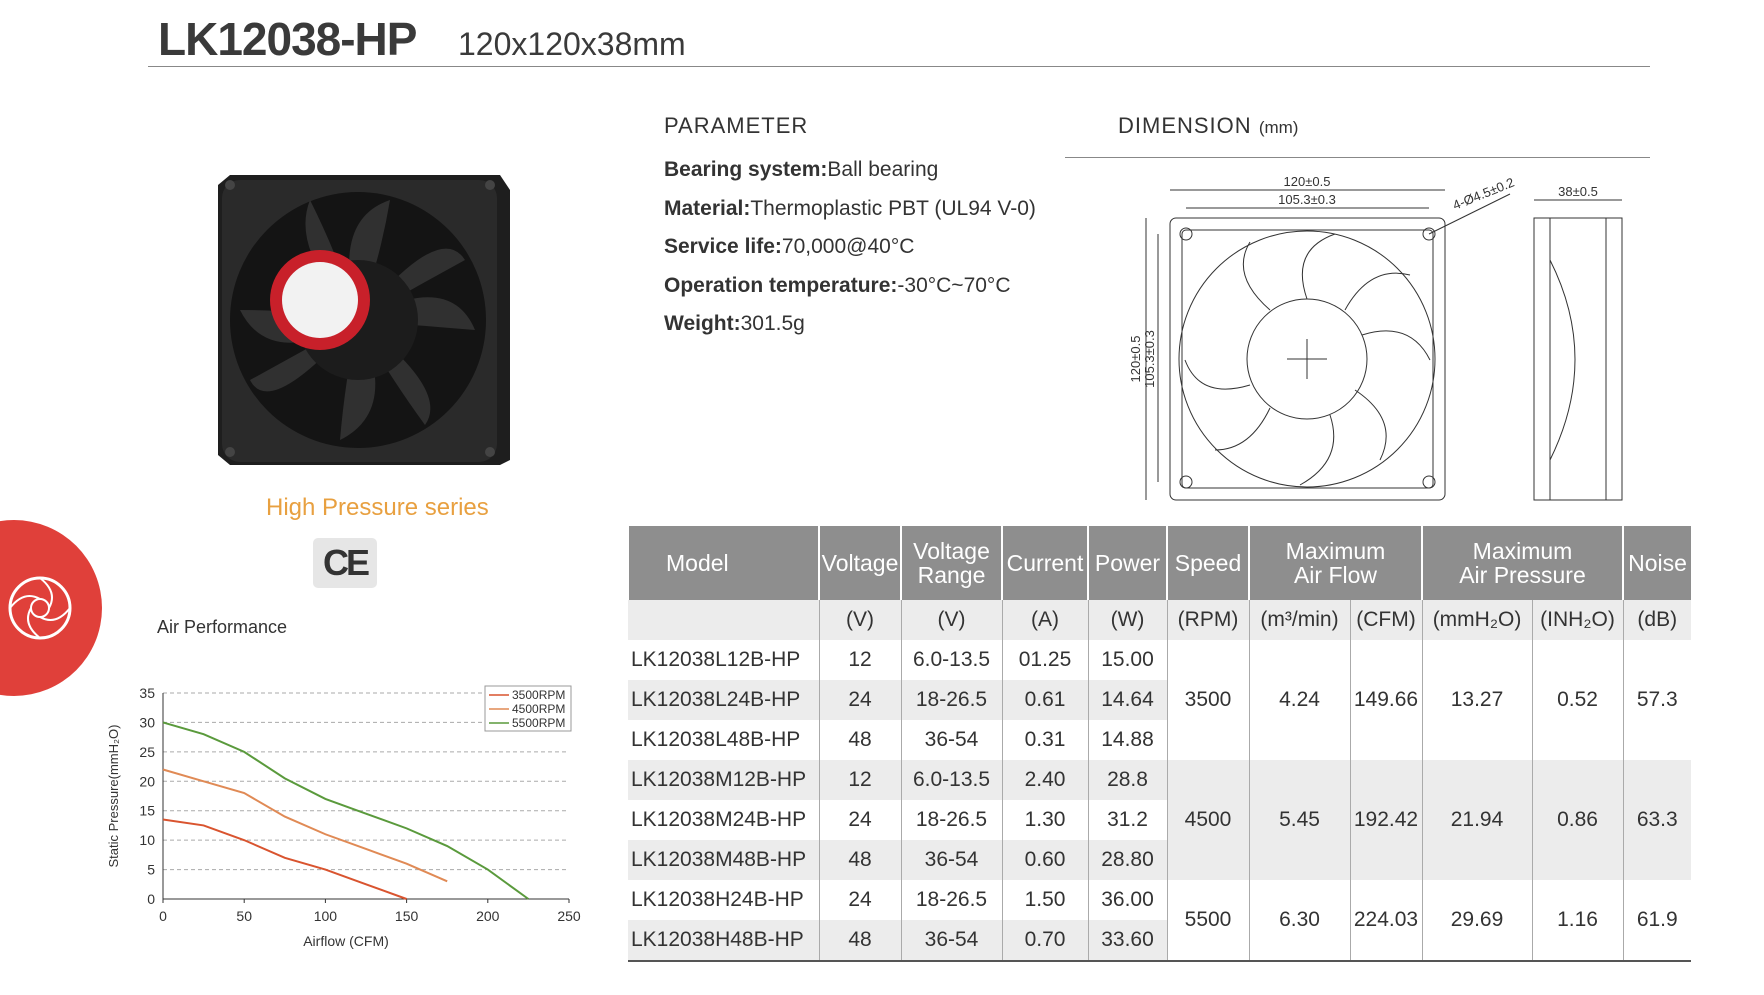  What do you see at coordinates (859, 563) in the screenshot?
I see `header-cell: Voltage` at bounding box center [859, 563].